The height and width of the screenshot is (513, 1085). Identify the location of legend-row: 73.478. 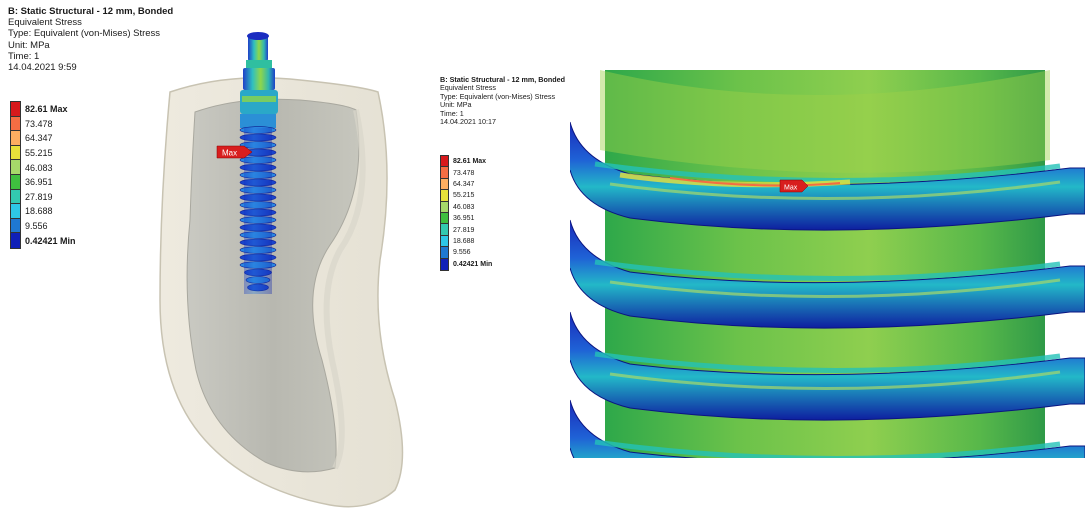
(31, 124).